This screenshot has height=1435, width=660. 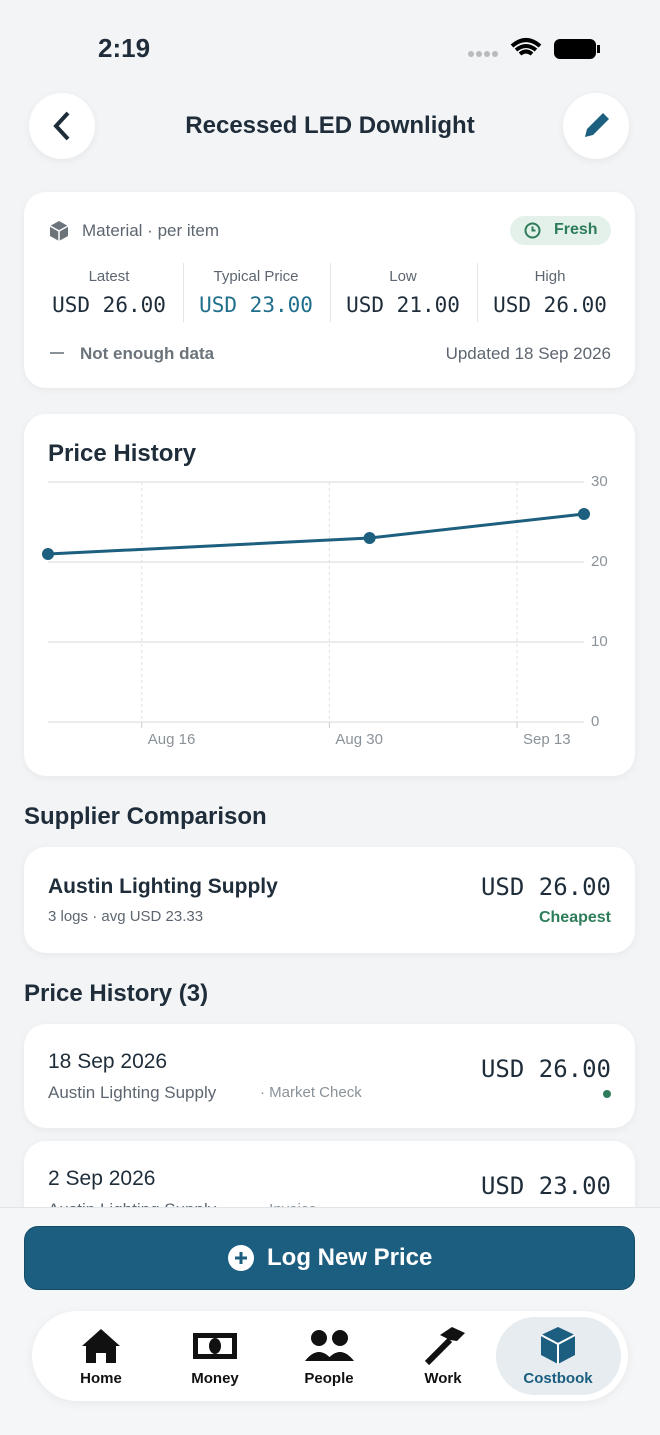 What do you see at coordinates (215, 1378) in the screenshot?
I see `tab-label: Money` at bounding box center [215, 1378].